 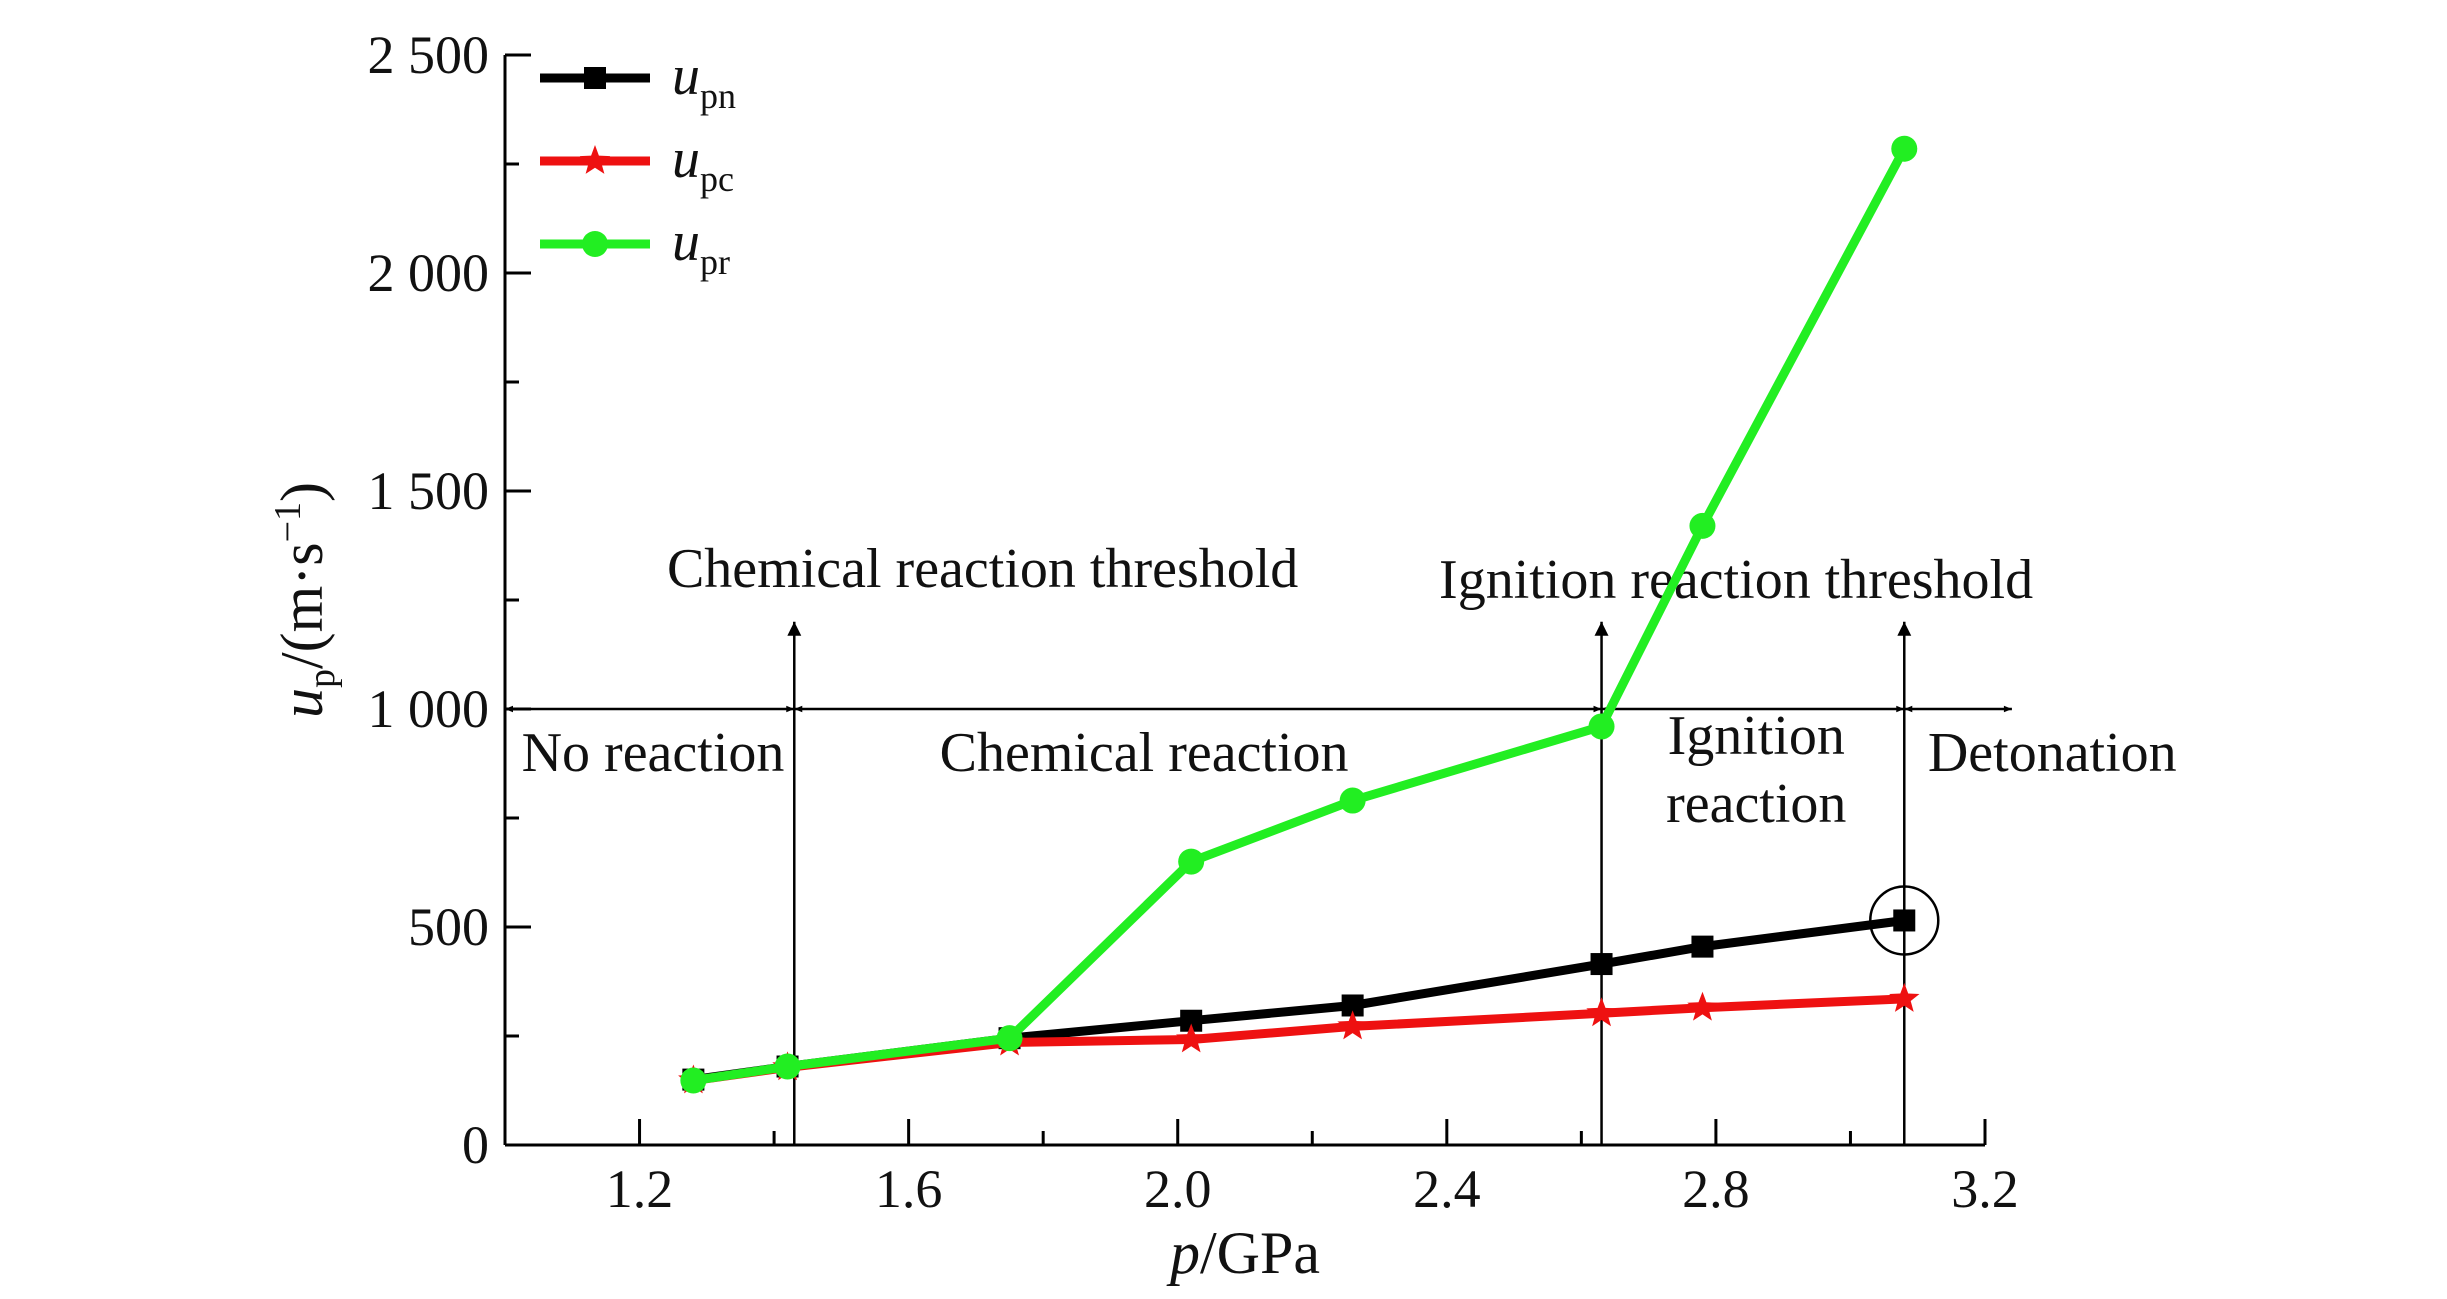 What do you see at coordinates (448, 927) in the screenshot?
I see `y-tick-label: 500` at bounding box center [448, 927].